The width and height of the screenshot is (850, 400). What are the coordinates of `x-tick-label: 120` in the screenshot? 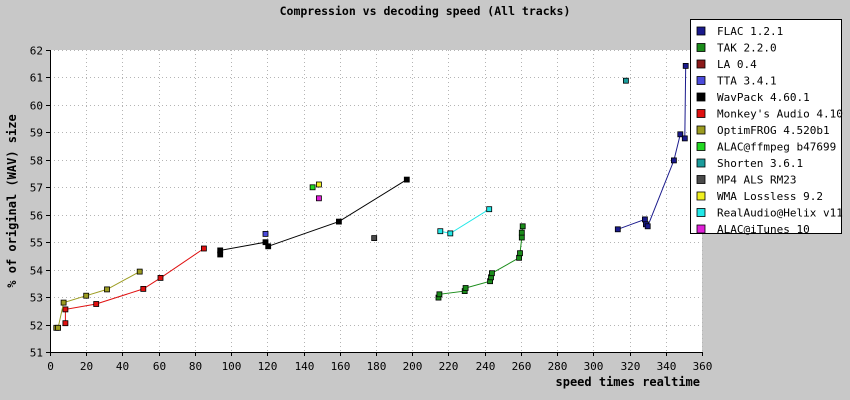 It's located at (268, 366).